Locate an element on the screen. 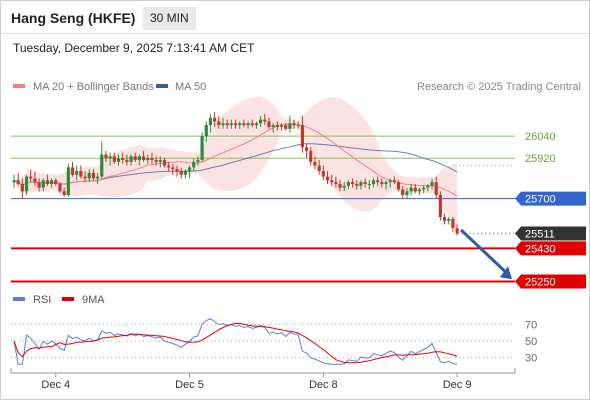 Image resolution: width=590 pixels, height=400 pixels. legend-label-9ma: 9MA is located at coordinates (93, 300).